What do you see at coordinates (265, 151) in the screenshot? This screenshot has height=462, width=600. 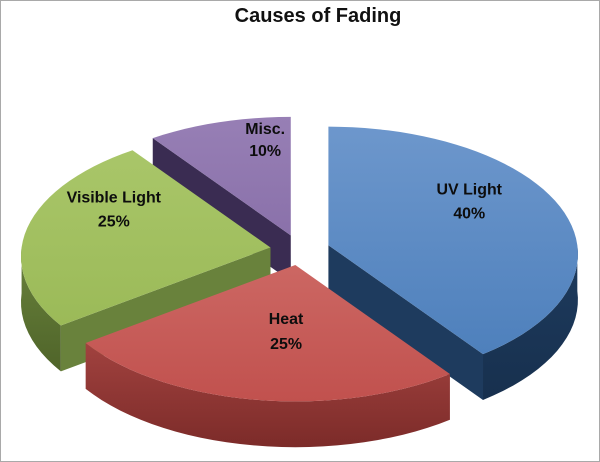 I see `slice-pct-misc: 10%` at bounding box center [265, 151].